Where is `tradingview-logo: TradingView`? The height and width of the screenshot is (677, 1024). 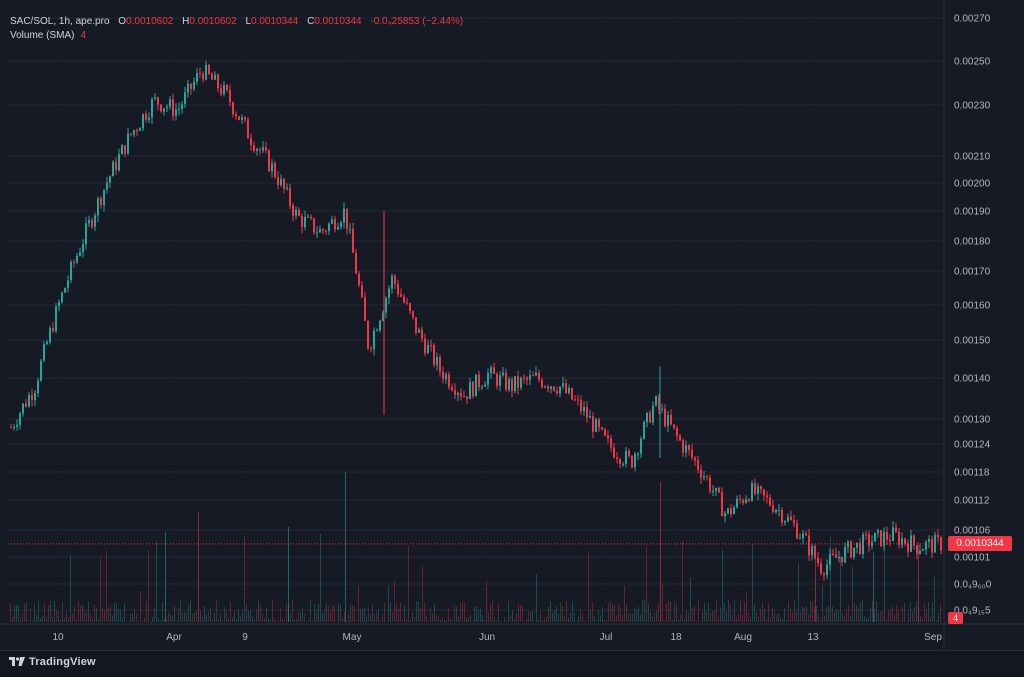 tradingview-logo: TradingView is located at coordinates (52, 662).